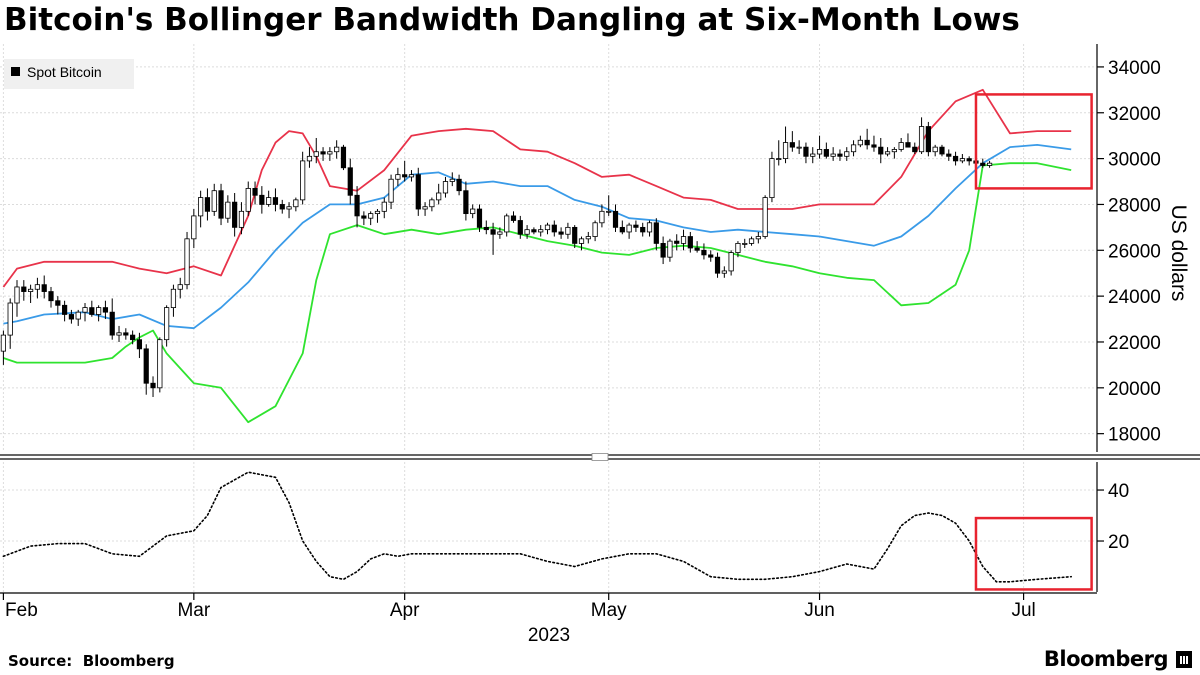 The height and width of the screenshot is (675, 1200). I want to click on bandwidth-line, so click(537, 527).